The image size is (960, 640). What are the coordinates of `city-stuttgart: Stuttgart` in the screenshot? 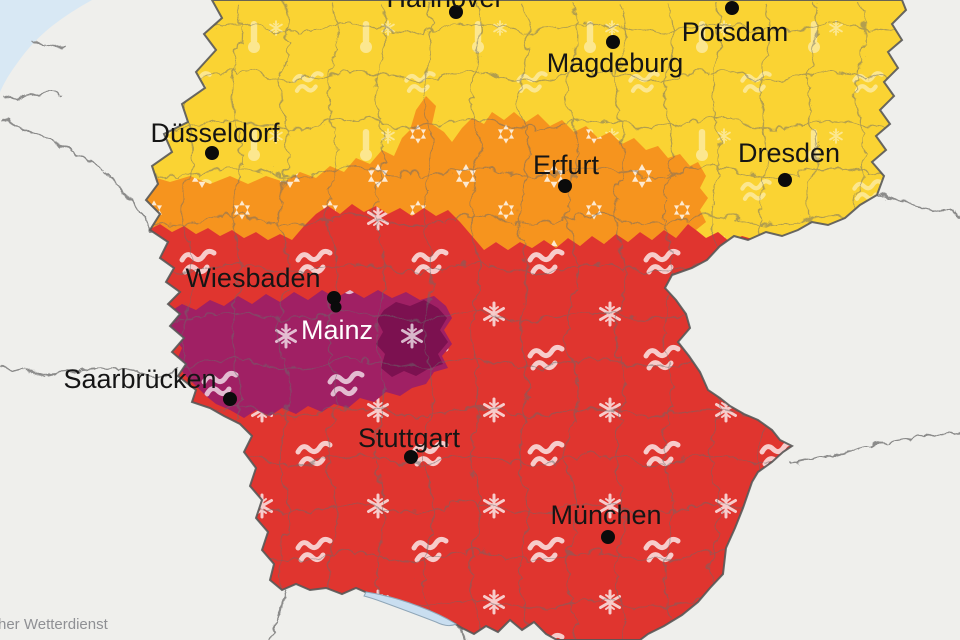 It's located at (409, 443).